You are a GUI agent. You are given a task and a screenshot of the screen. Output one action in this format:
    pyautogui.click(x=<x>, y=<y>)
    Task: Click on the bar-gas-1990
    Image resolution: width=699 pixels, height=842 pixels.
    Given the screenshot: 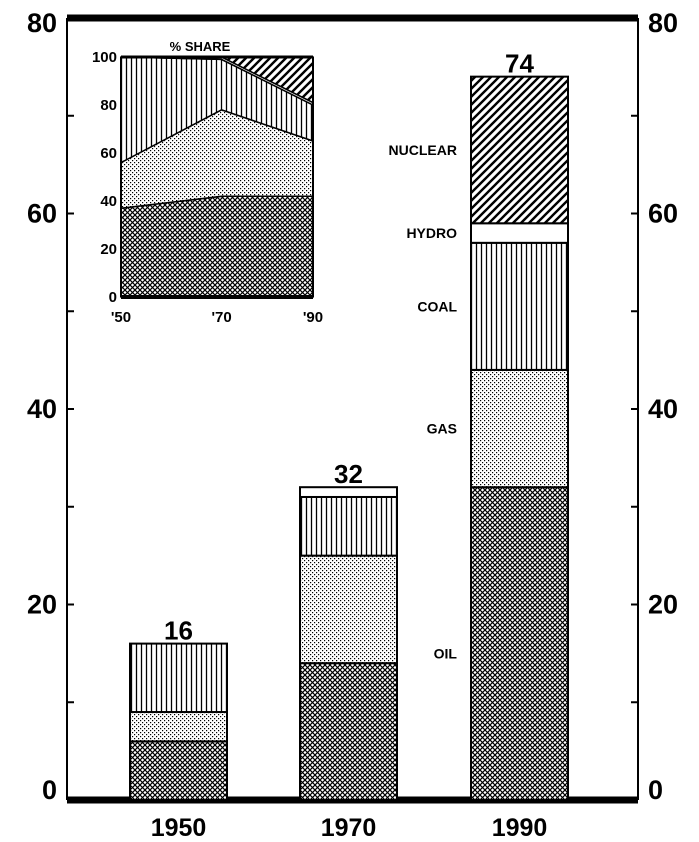 What is the action you would take?
    pyautogui.click(x=519, y=428)
    